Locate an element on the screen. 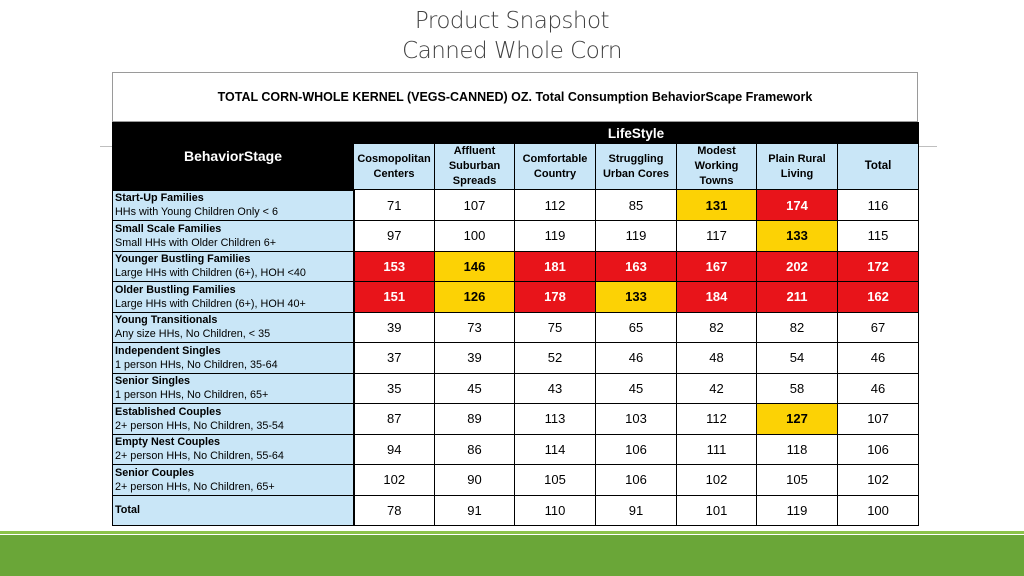 The width and height of the screenshot is (1024, 576). index-cell: 118 is located at coordinates (797, 449).